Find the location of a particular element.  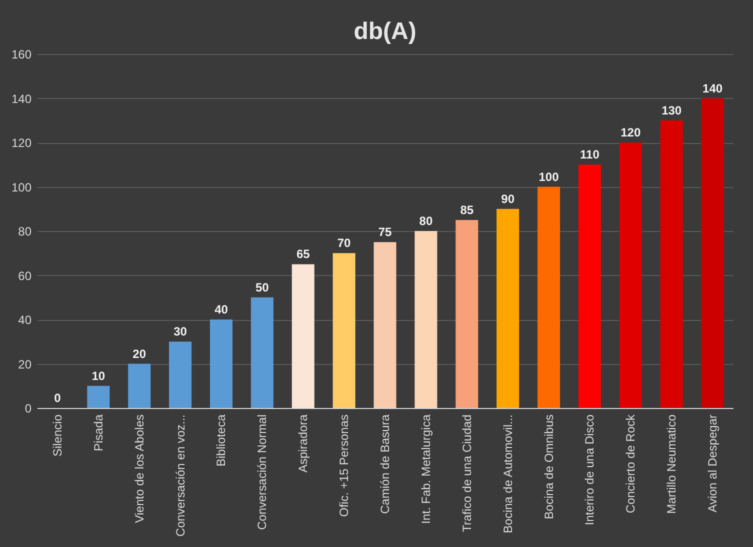

x-tick-label: Interiro de una Disco is located at coordinates (589, 470).